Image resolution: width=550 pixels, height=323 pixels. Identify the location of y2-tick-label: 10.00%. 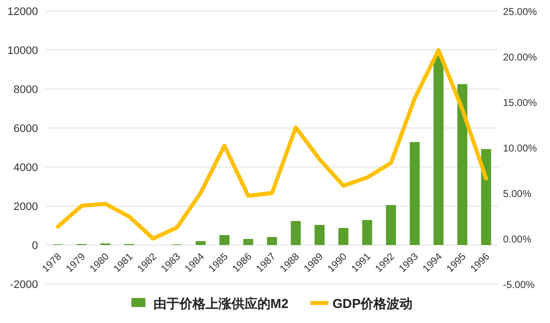
(520, 149).